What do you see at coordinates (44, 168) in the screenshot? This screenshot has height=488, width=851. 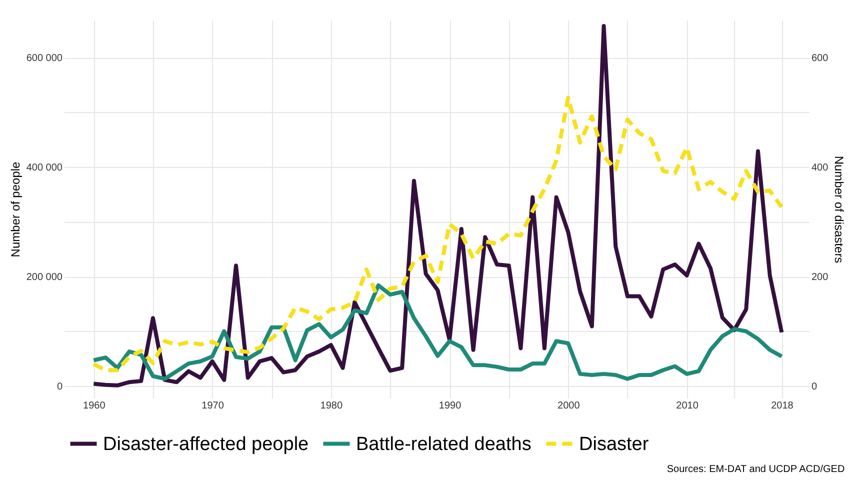 I see `y-tick-label: 400 000` at bounding box center [44, 168].